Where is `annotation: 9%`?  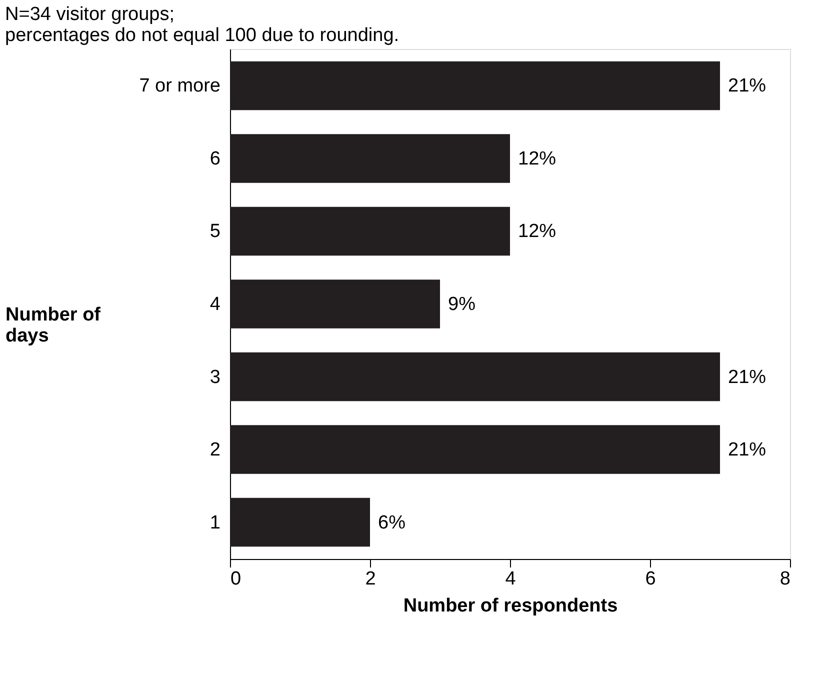 annotation: 9% is located at coordinates (462, 304).